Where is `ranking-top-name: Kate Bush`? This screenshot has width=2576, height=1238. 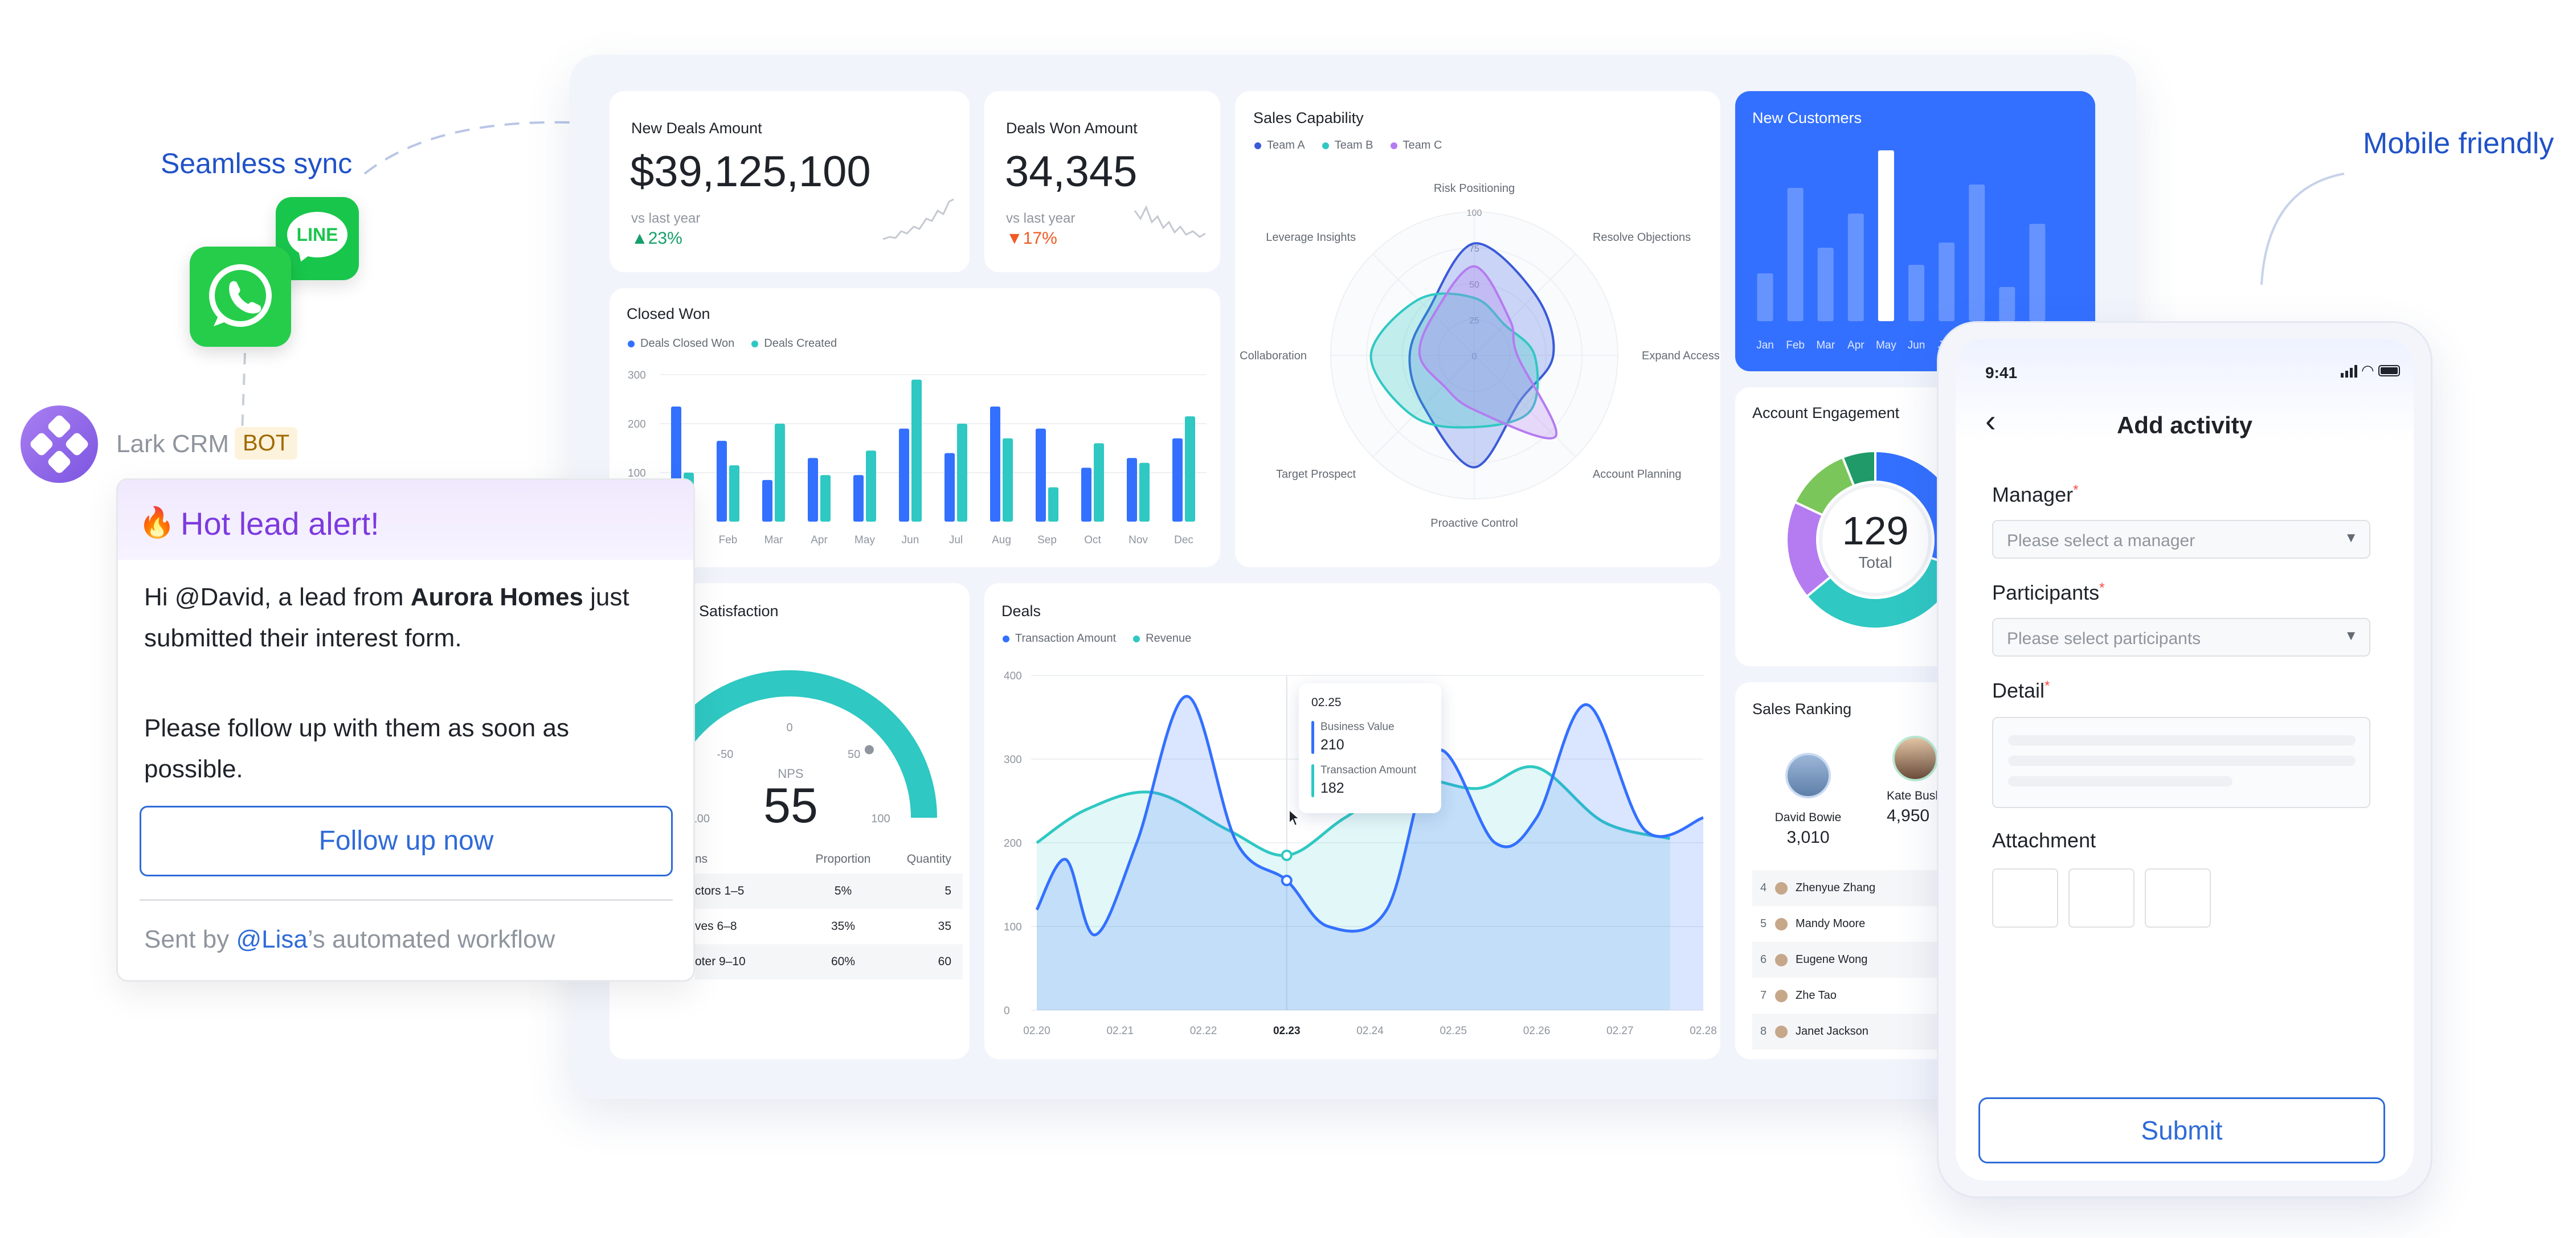 ranking-top-name: Kate Bush is located at coordinates (1914, 795).